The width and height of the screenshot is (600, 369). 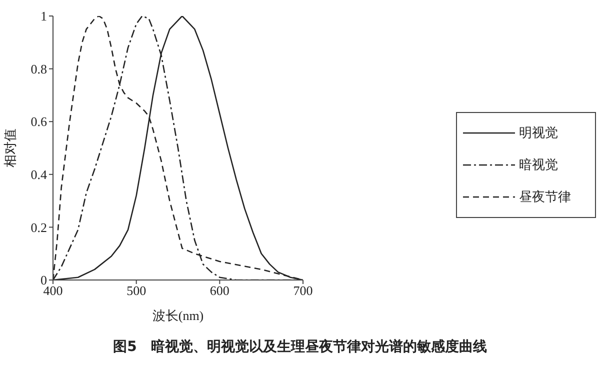 I want to click on y-tick-label: 0.6, so click(x=39, y=122).